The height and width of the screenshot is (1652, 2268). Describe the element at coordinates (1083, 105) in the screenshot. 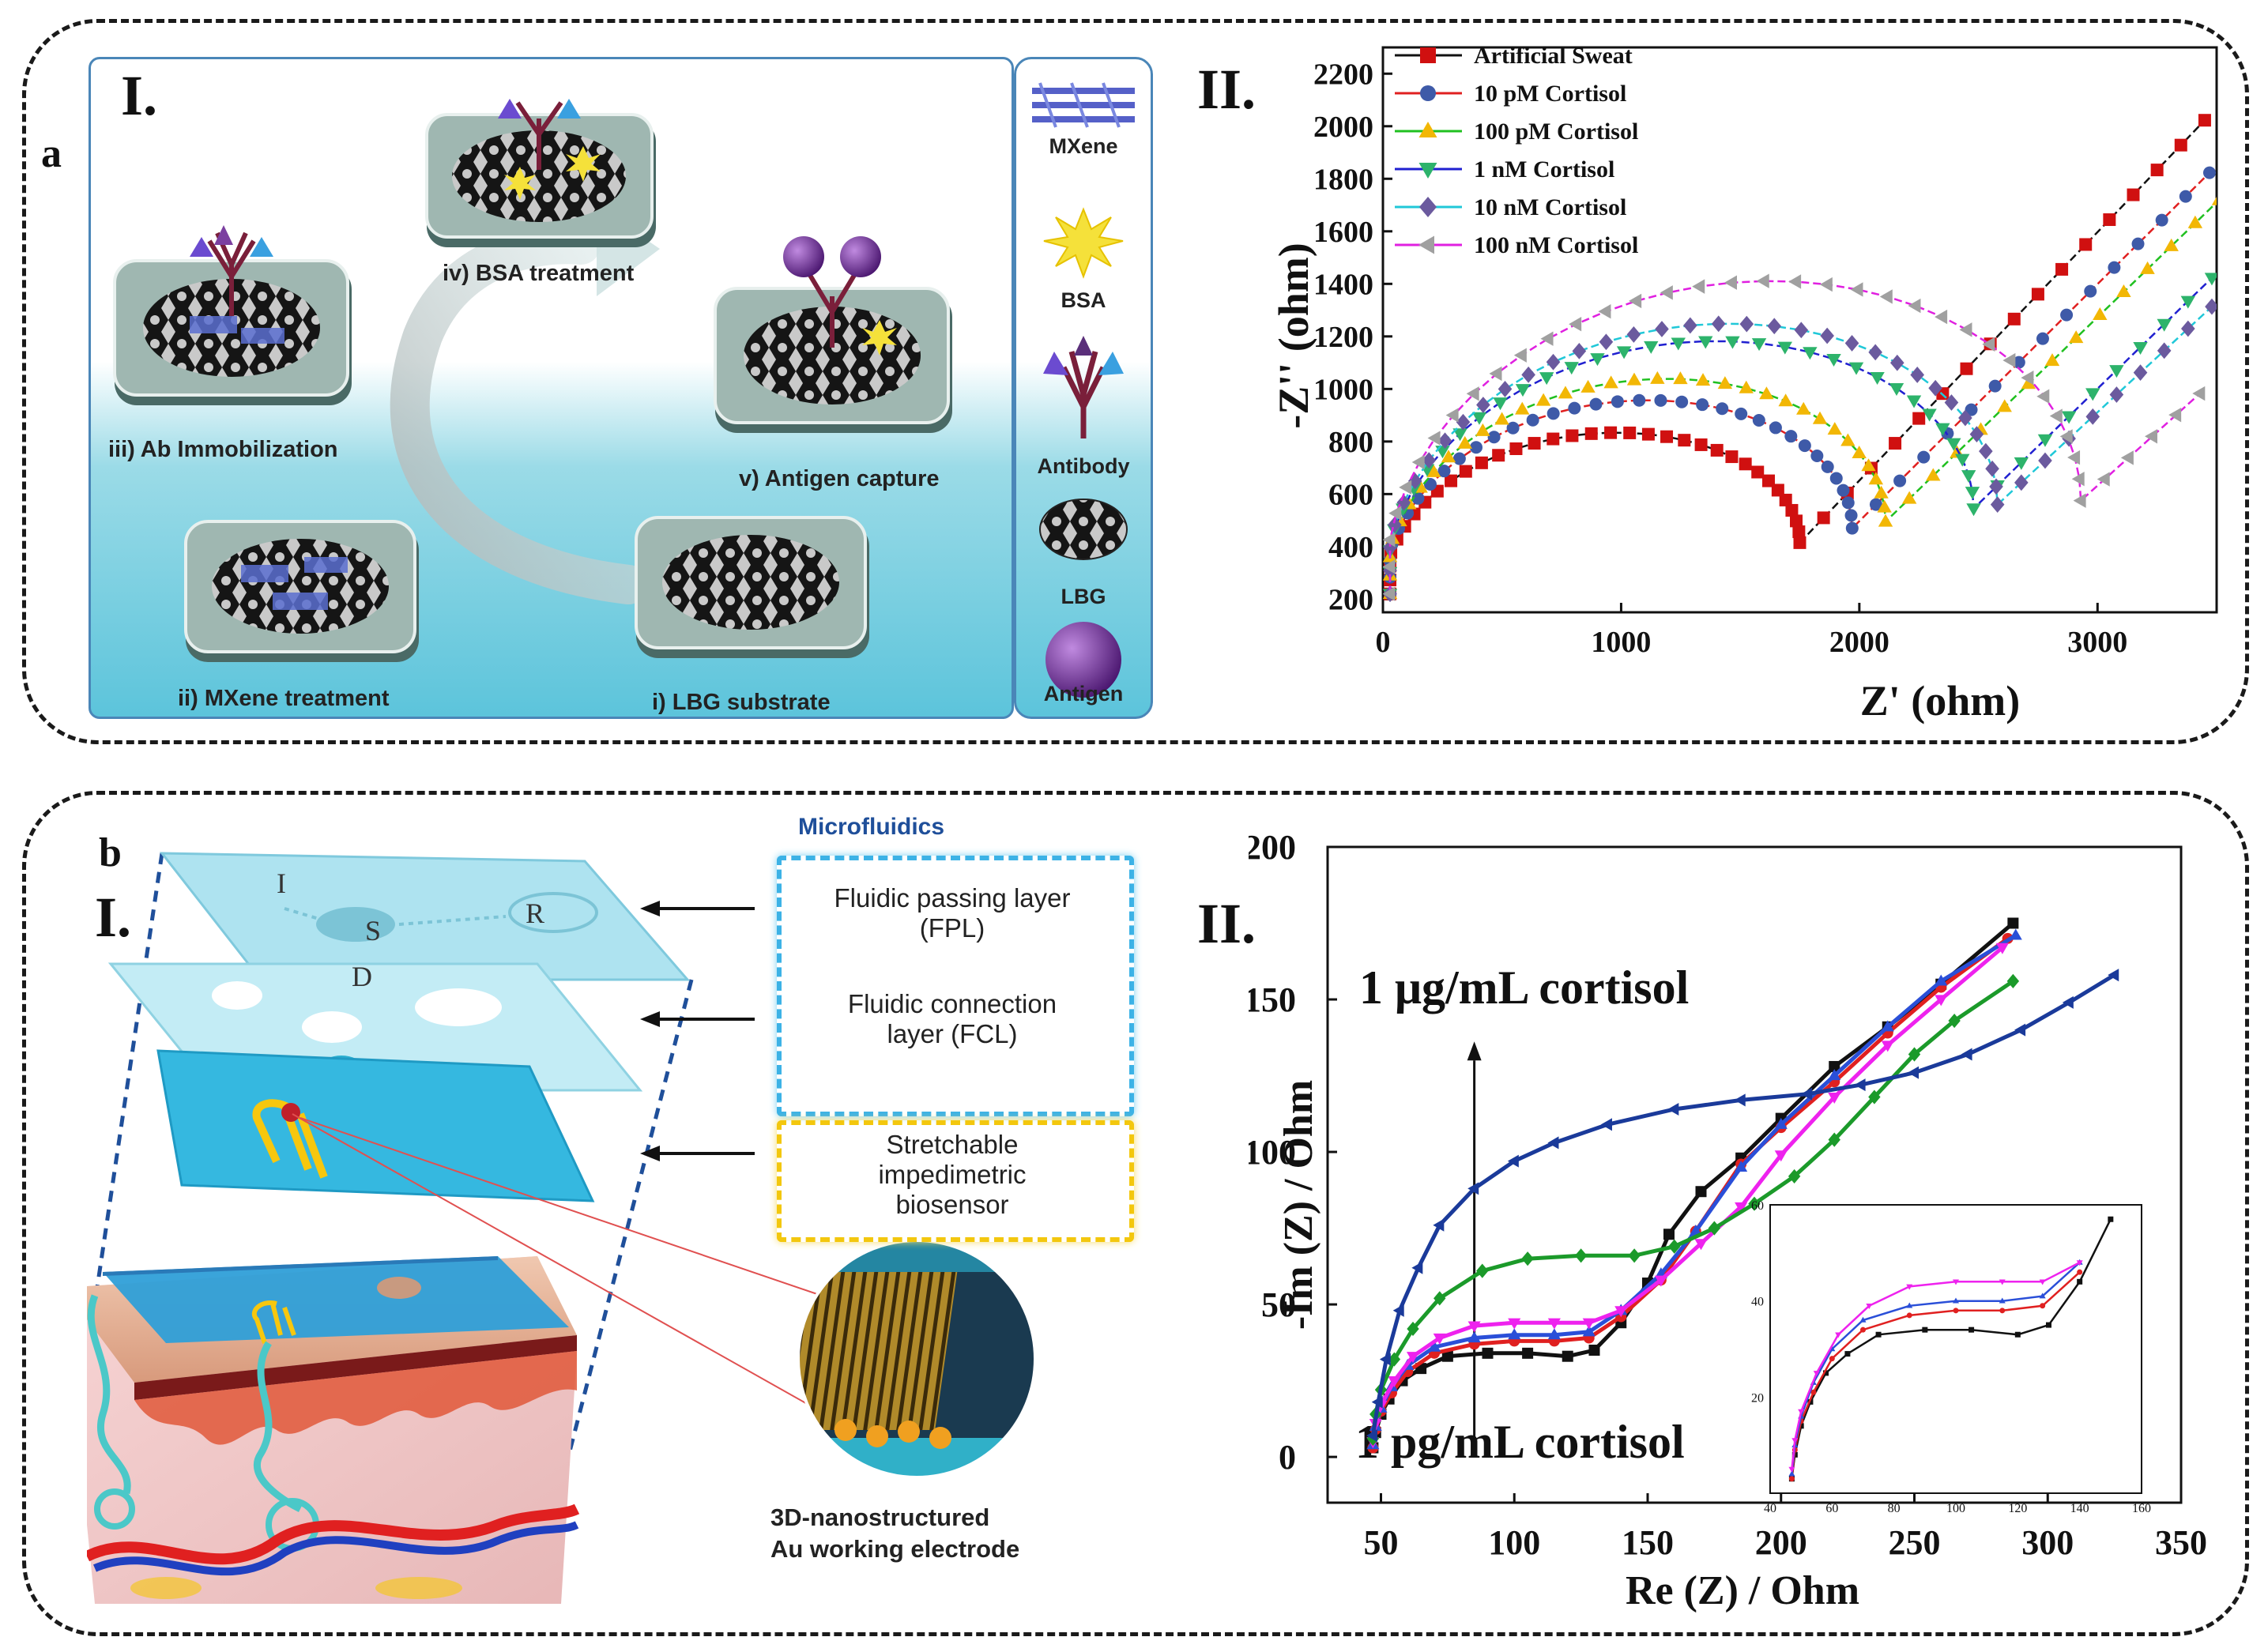

I see `mxene-icon` at that location.